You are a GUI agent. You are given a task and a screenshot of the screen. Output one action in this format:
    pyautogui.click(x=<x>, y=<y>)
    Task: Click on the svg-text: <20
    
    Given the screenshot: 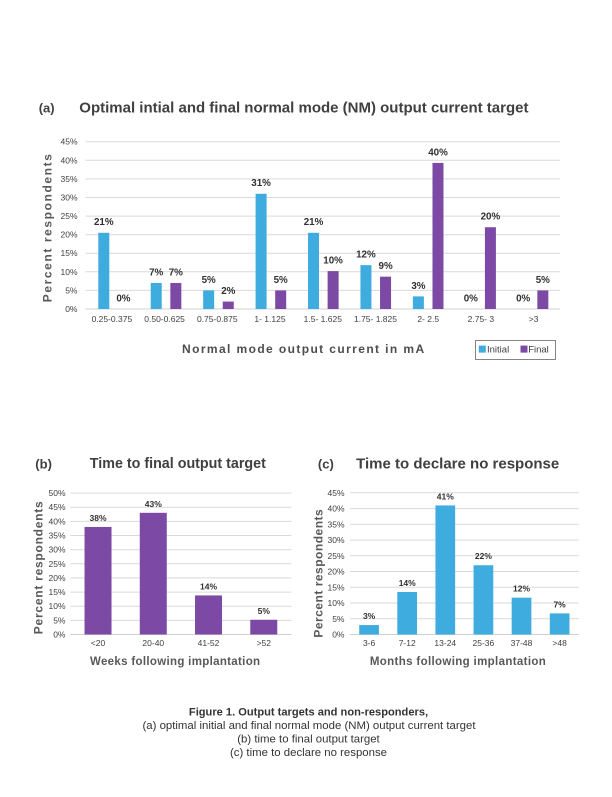 What is the action you would take?
    pyautogui.click(x=98, y=643)
    